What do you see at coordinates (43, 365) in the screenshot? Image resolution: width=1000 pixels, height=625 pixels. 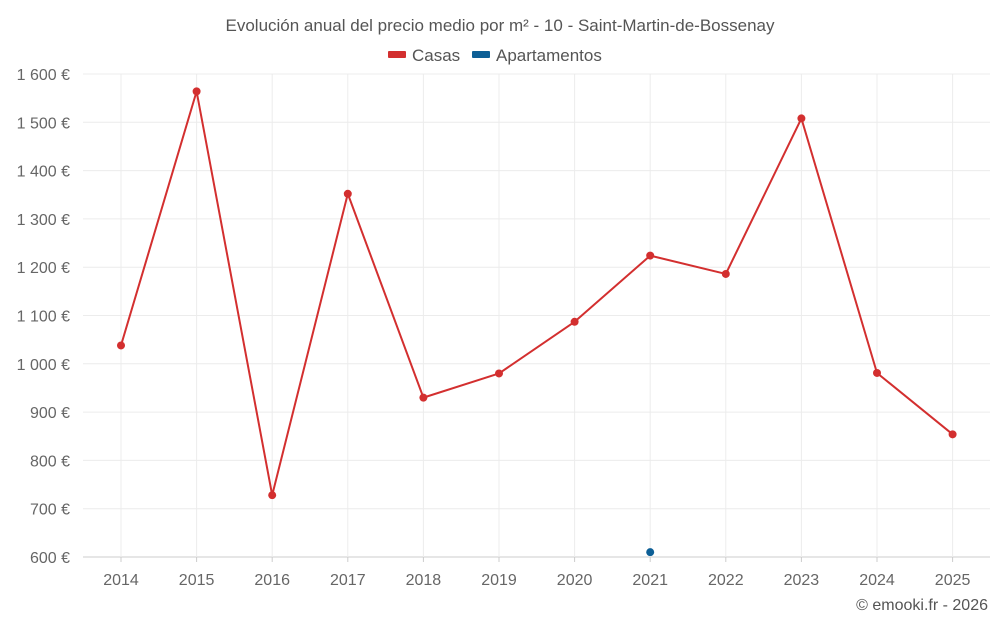 I see `y-tick-label: 1 000 €` at bounding box center [43, 365].